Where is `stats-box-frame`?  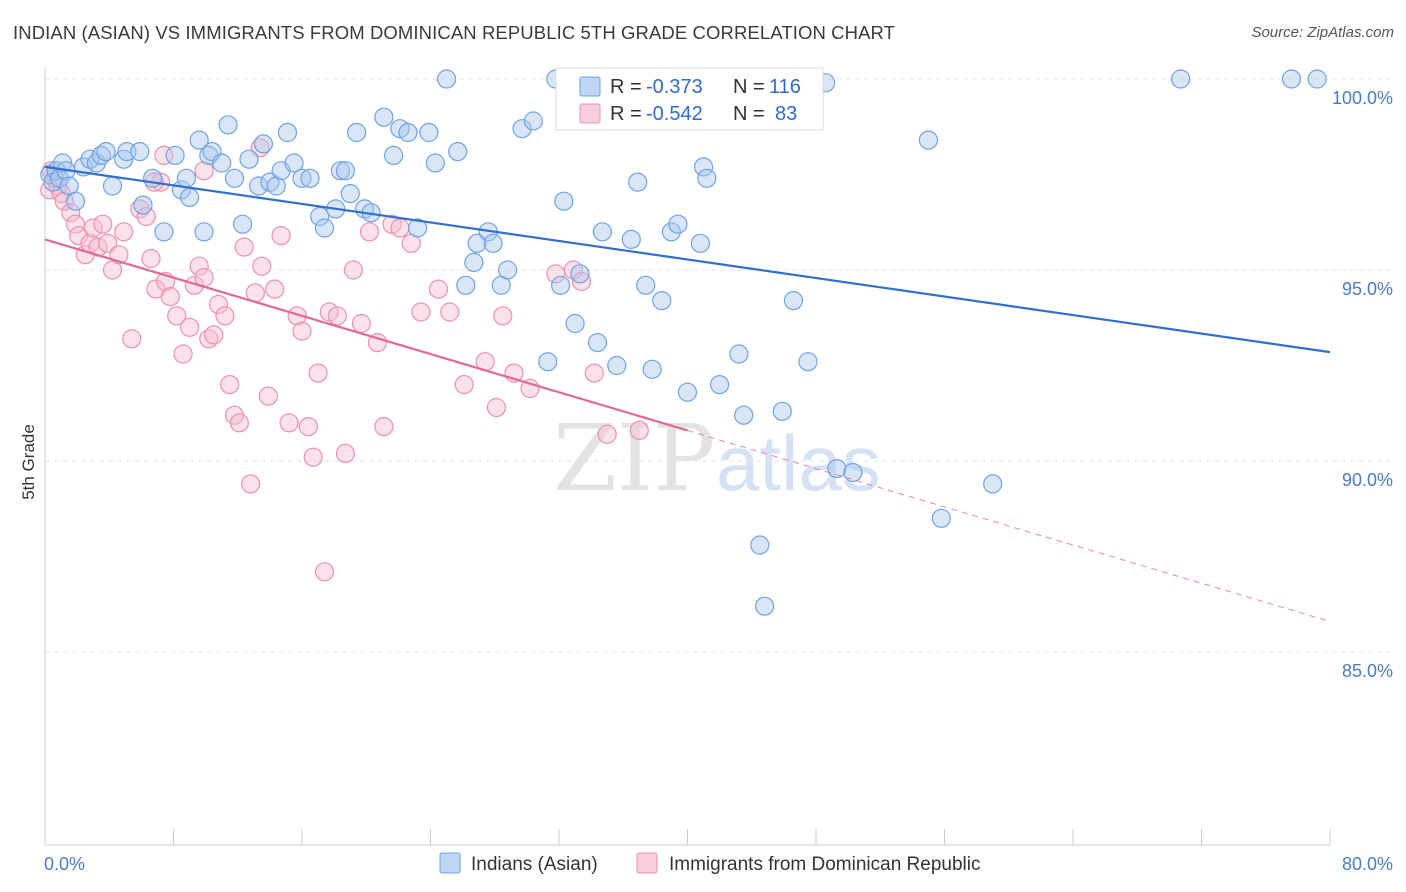 stats-box-frame is located at coordinates (689, 99).